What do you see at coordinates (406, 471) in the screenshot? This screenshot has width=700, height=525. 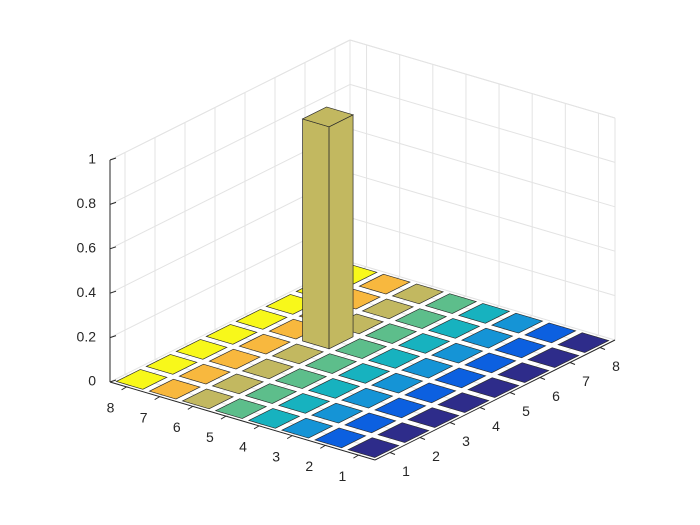 I see `x-tick-label: 1` at bounding box center [406, 471].